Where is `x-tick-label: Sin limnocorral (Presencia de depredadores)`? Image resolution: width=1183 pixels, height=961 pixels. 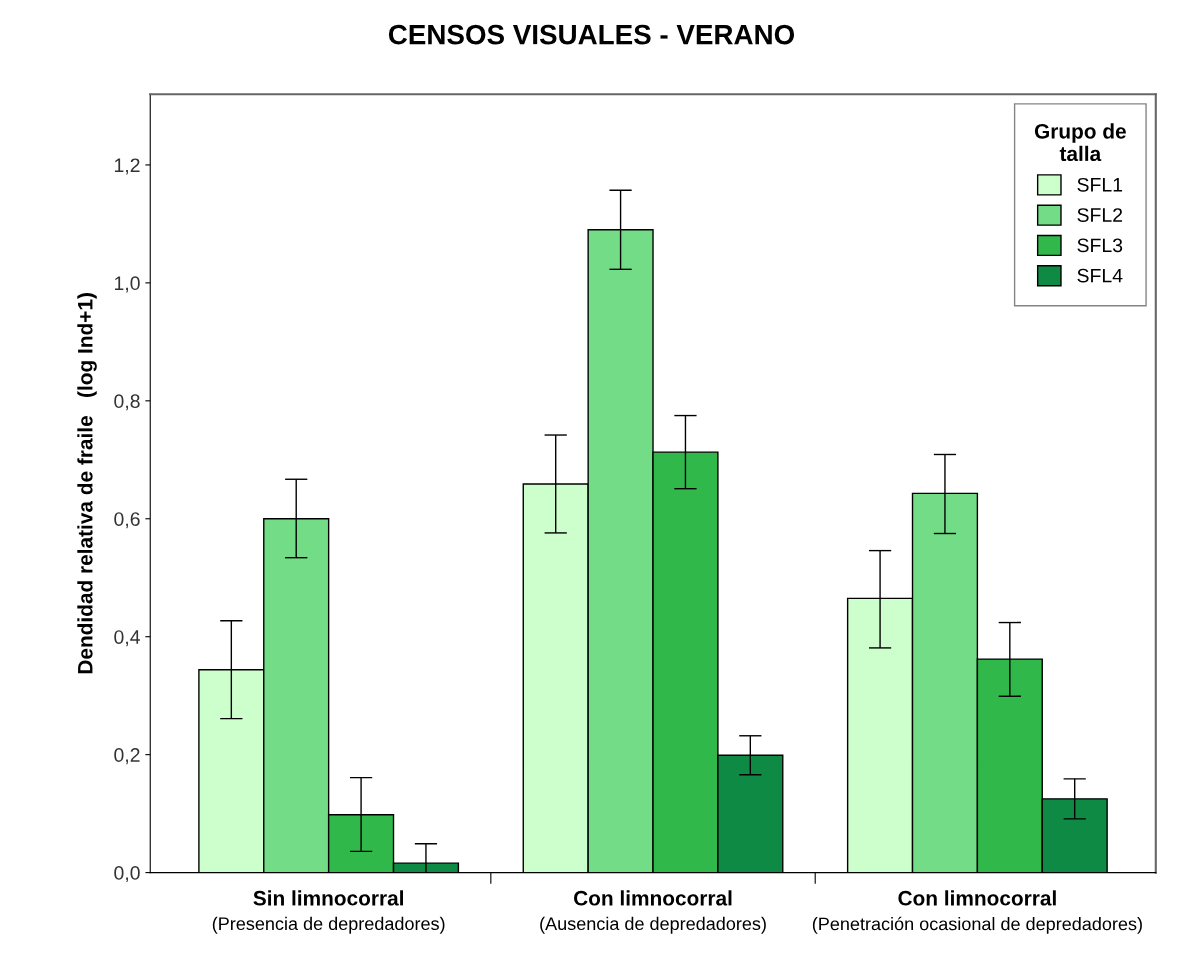 x-tick-label: Sin limnocorral (Presencia de depredadores) is located at coordinates (328, 912).